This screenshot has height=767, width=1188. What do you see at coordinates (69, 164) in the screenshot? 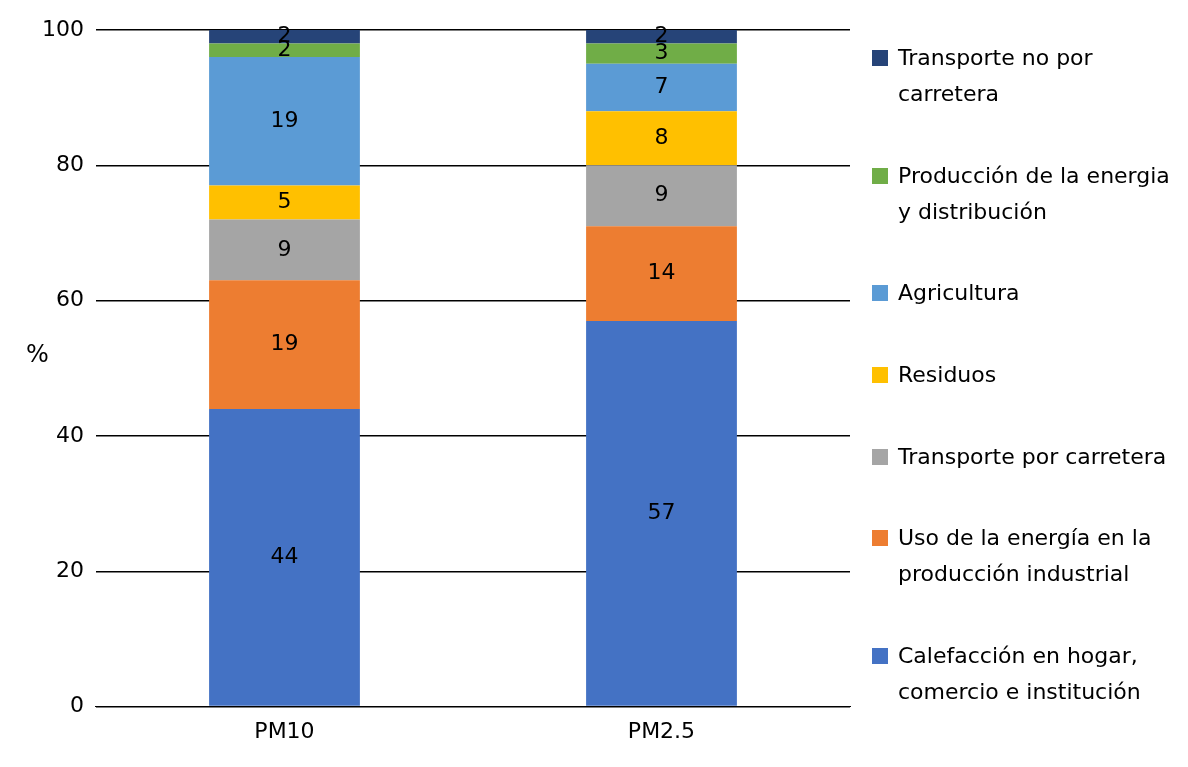
I see `y-tick-label: 80` at bounding box center [69, 164].